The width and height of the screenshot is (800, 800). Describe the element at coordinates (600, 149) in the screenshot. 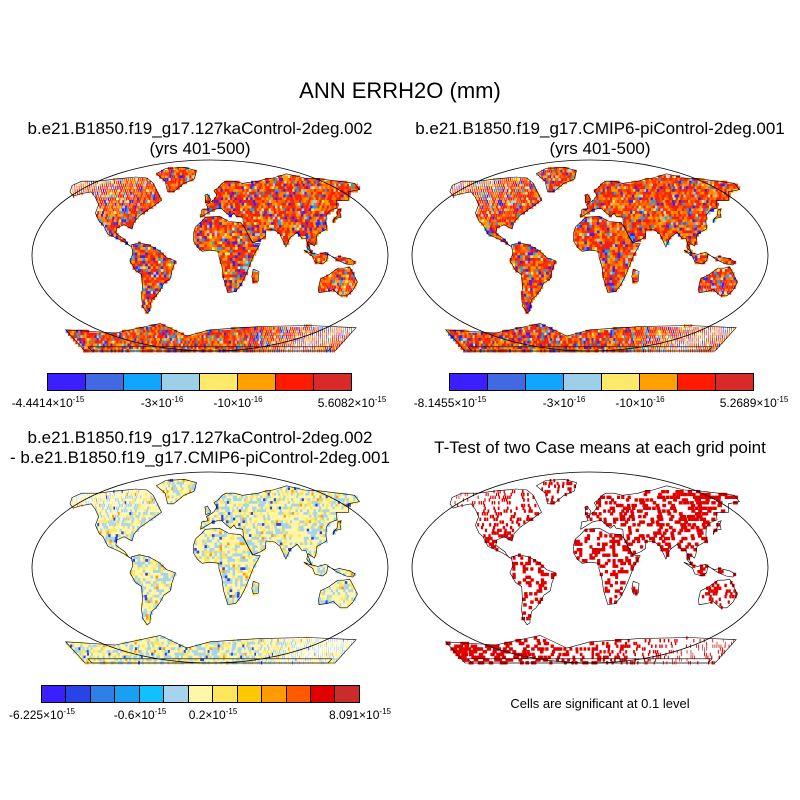

I see `panel-b-title-line2: (yrs 401-500)` at that location.